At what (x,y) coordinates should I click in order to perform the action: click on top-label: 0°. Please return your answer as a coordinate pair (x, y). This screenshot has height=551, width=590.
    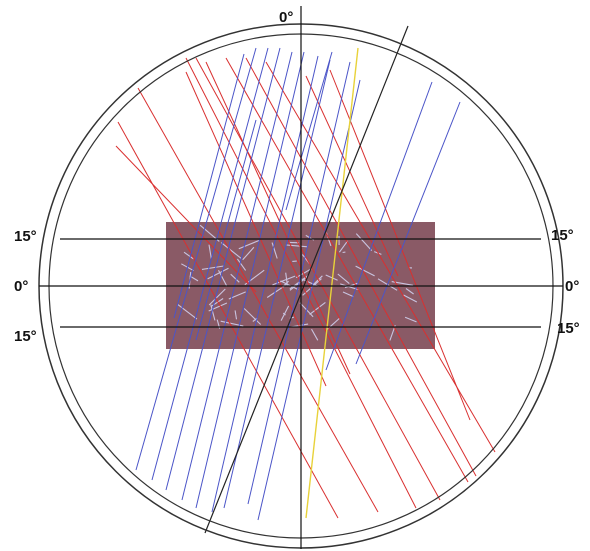
    Looking at the image, I should click on (286, 17).